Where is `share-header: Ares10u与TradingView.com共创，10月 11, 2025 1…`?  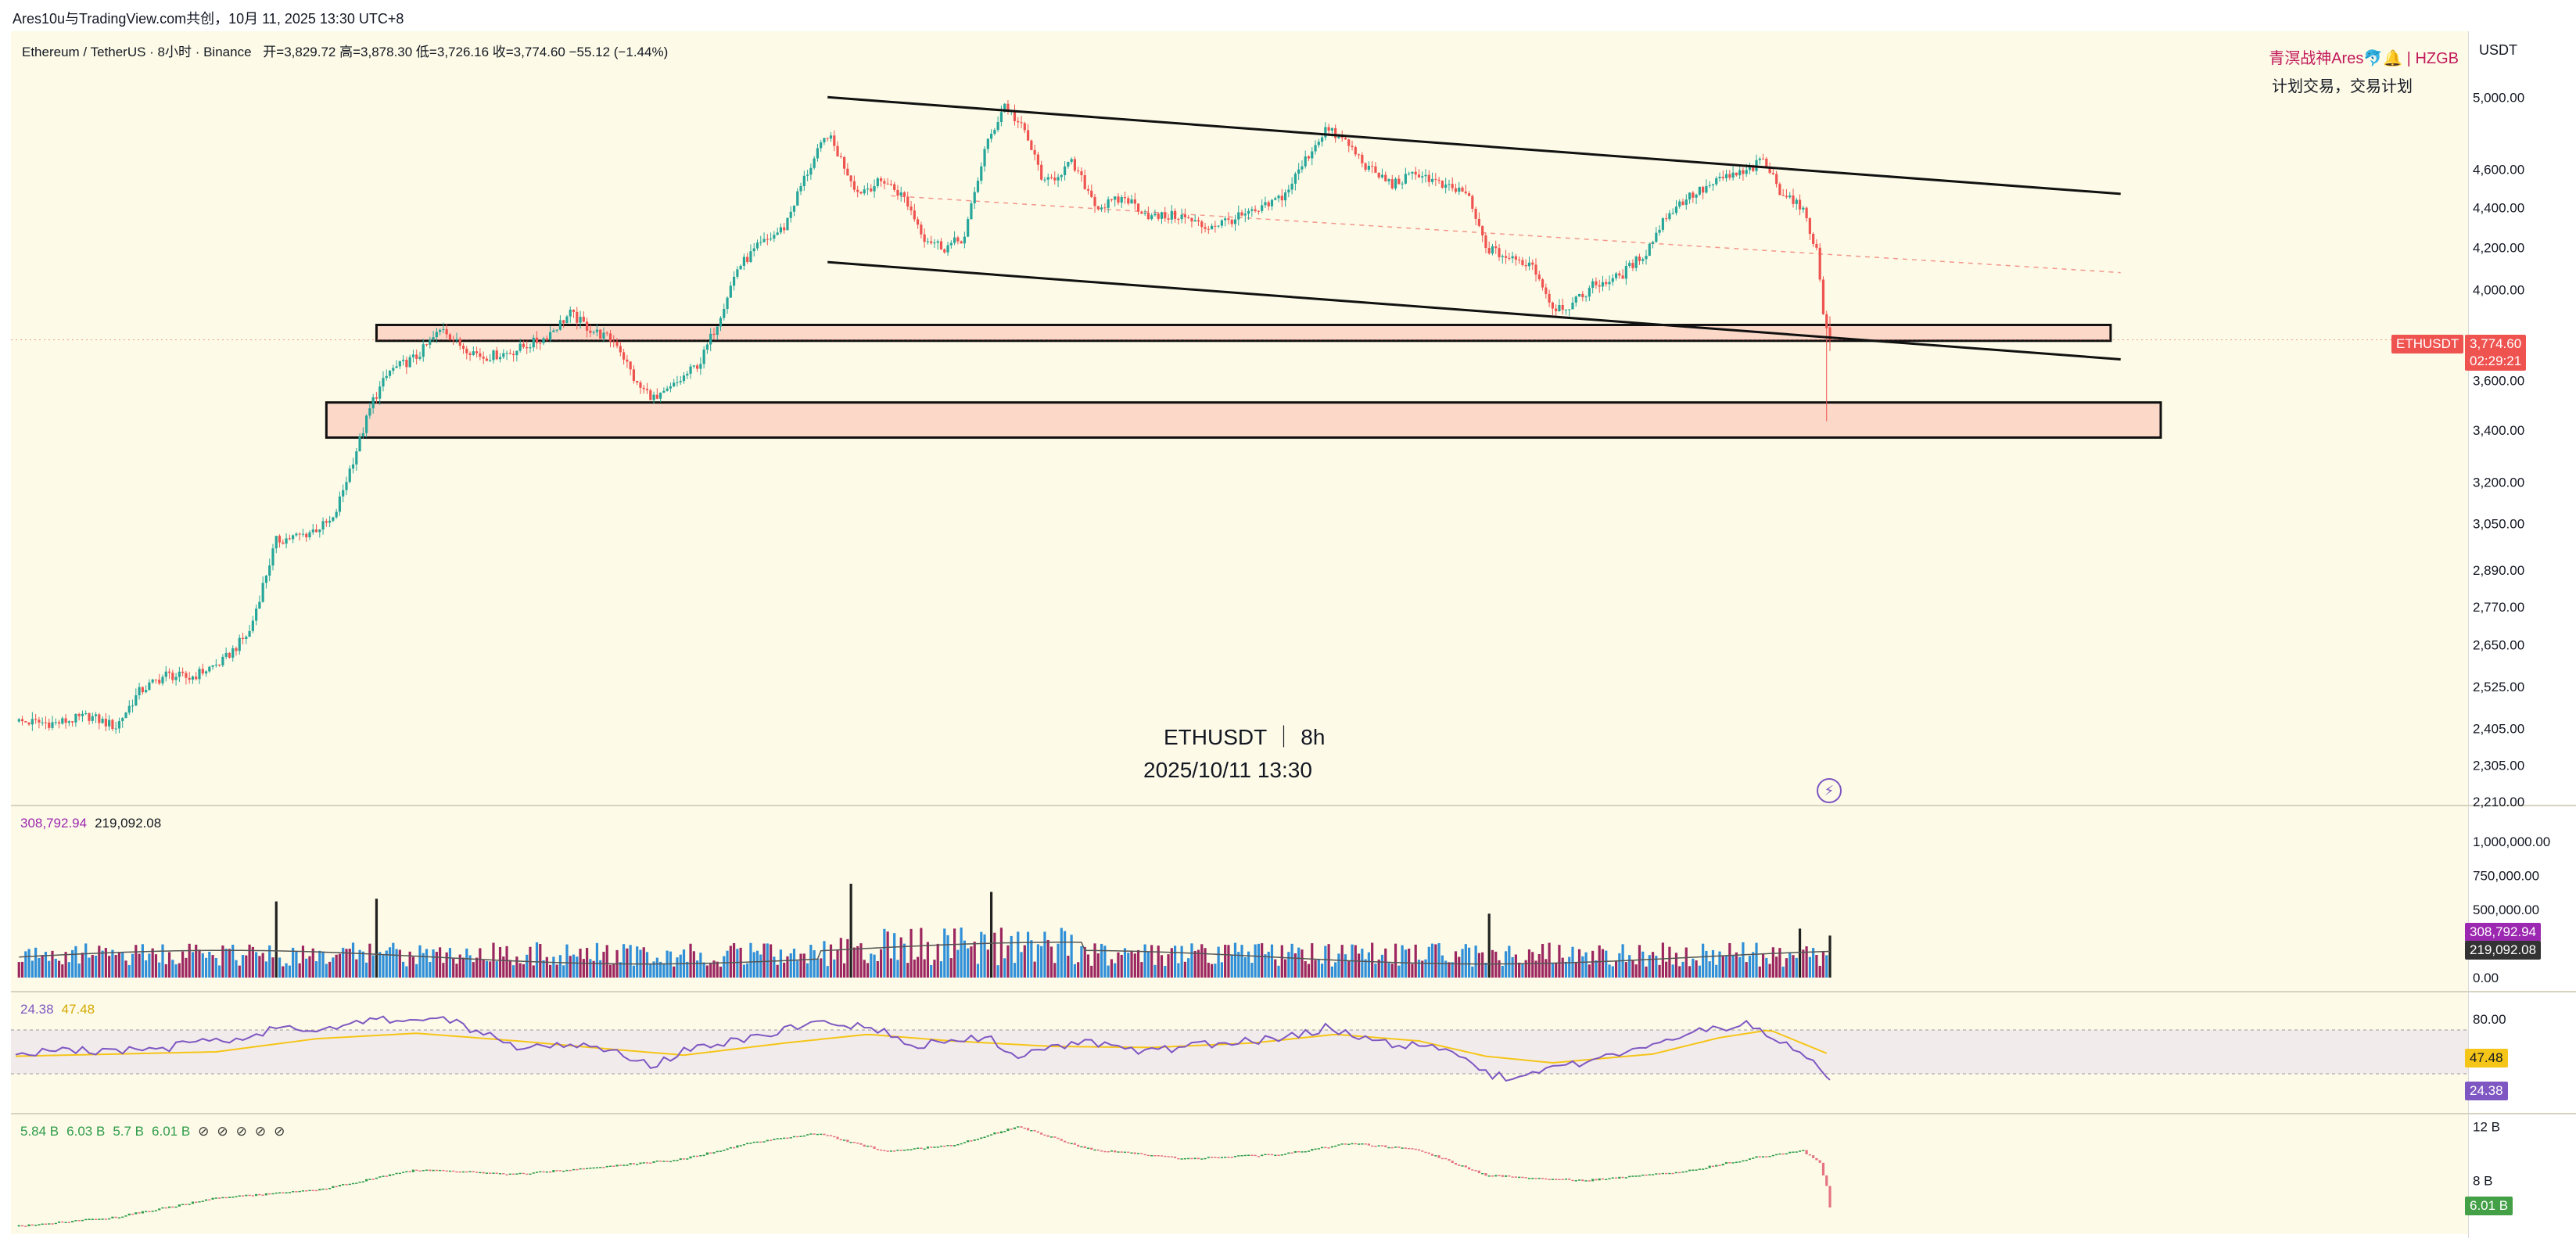 share-header: Ares10u与TradingView.com共创，10月 11, 2025 1… is located at coordinates (1288, 15).